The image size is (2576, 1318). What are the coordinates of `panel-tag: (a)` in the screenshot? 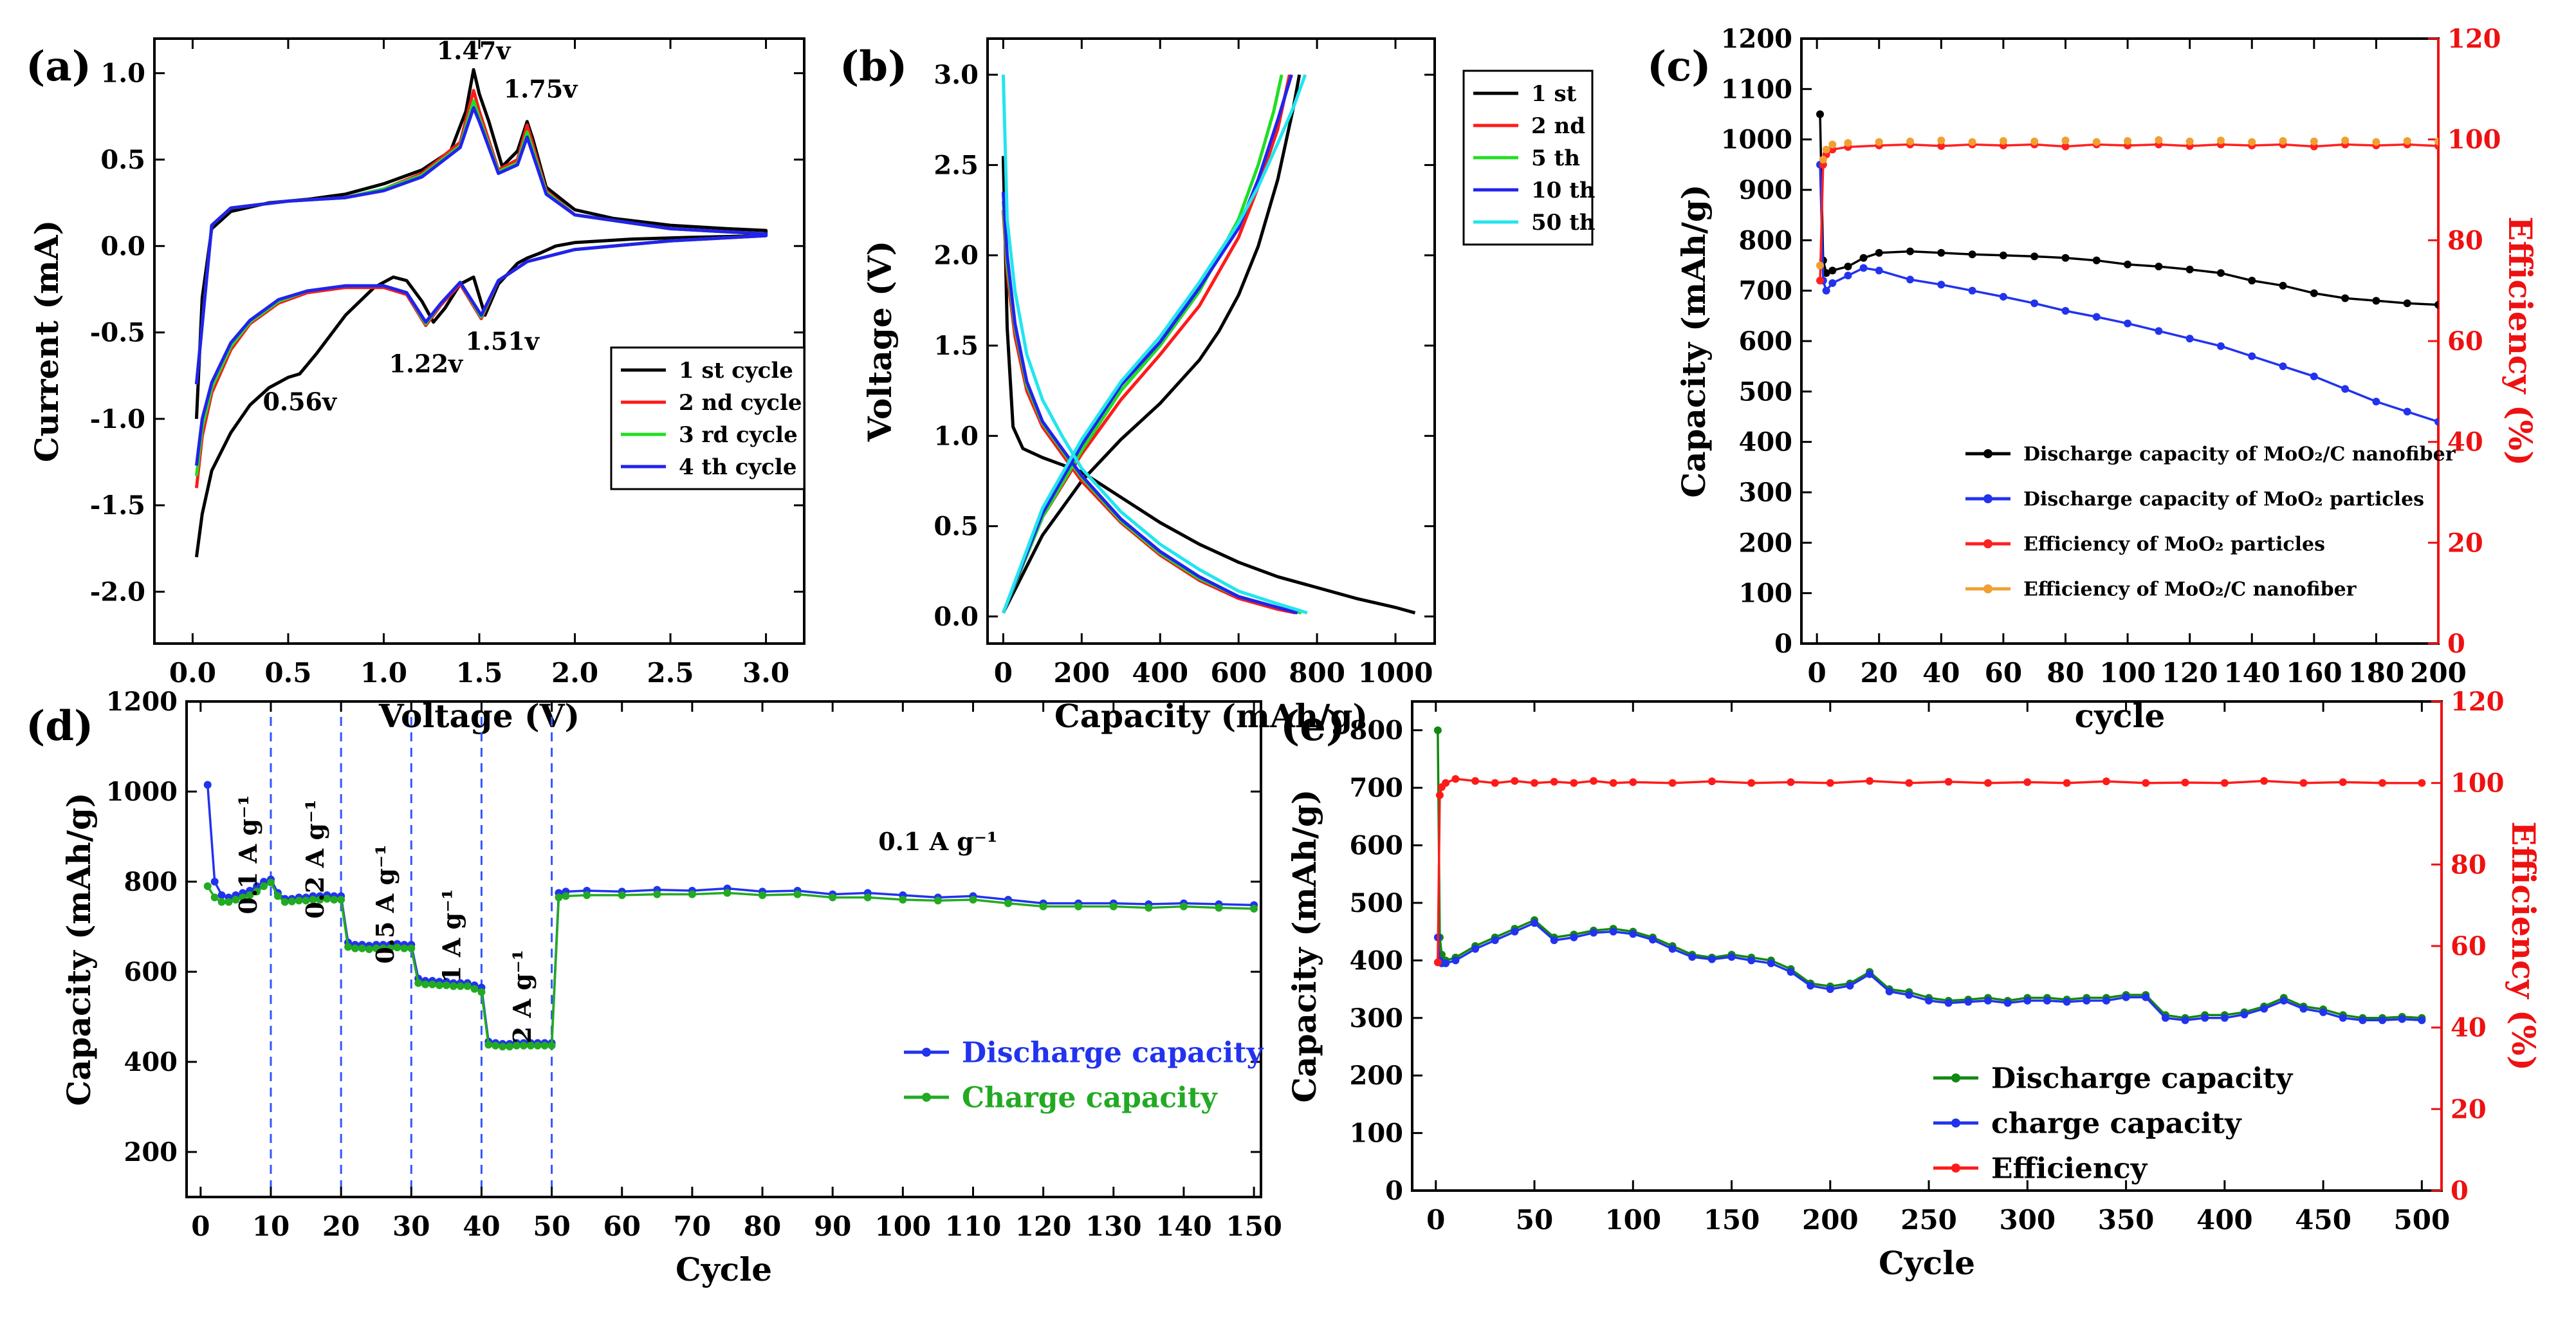 It's located at (58, 66).